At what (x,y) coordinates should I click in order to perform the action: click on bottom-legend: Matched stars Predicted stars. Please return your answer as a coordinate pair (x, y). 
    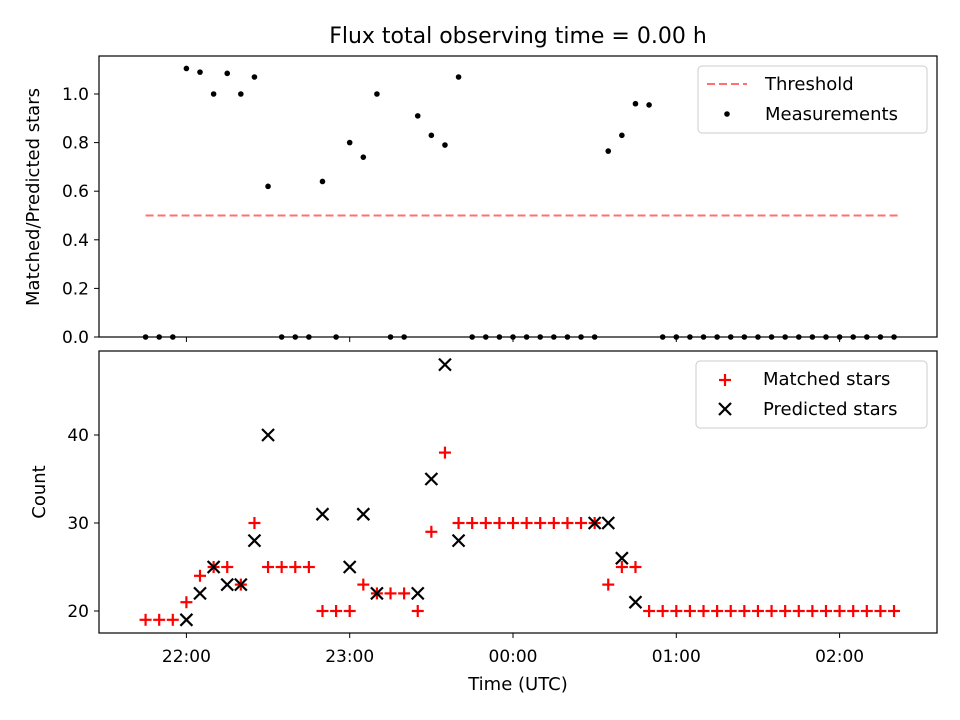
    Looking at the image, I should click on (811, 394).